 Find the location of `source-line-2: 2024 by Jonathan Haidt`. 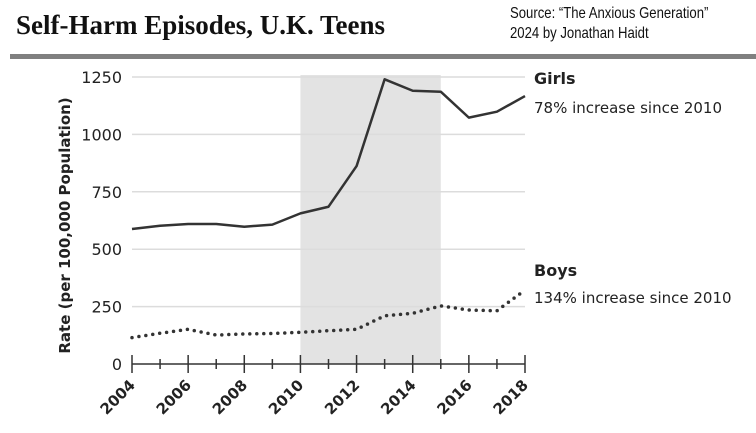

source-line-2: 2024 by Jonathan Haidt is located at coordinates (579, 33).